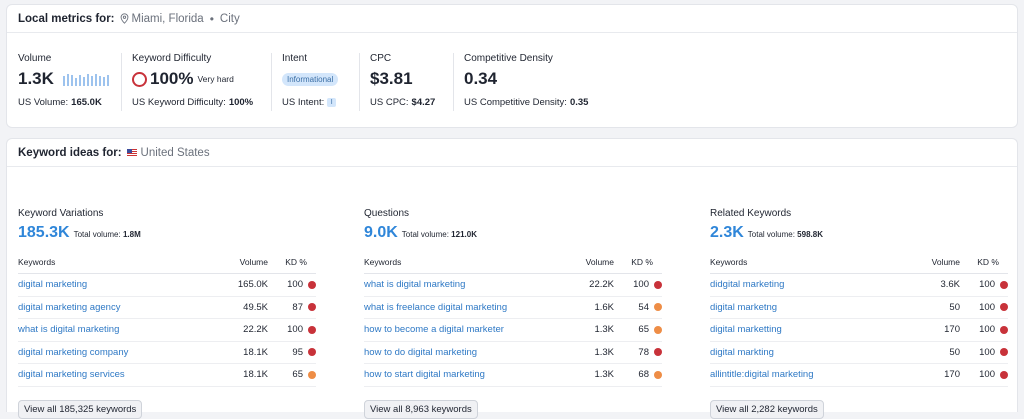 The width and height of the screenshot is (1024, 419). I want to click on kd-value: 100%, so click(172, 78).